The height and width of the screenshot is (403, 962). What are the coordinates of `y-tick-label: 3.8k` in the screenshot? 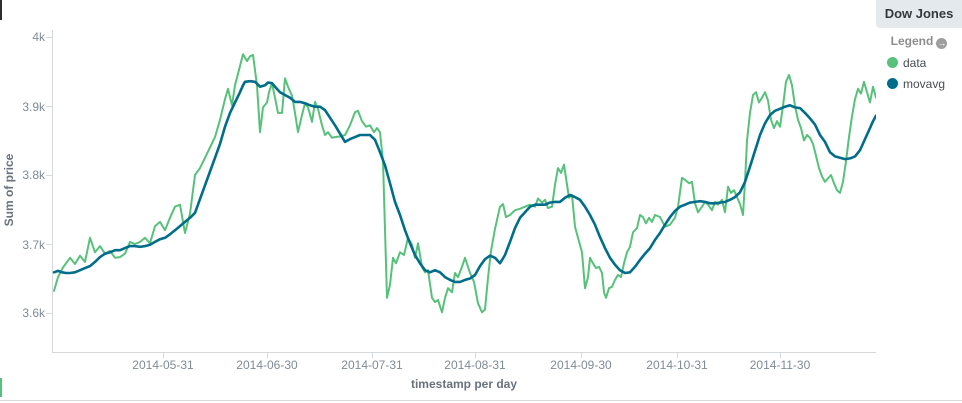 It's located at (33, 175).